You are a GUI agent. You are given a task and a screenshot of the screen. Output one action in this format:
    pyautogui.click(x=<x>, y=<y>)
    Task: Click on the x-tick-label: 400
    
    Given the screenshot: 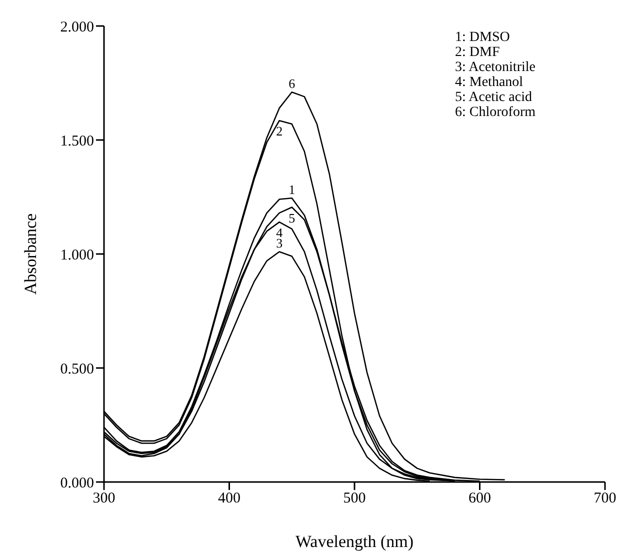 What is the action you would take?
    pyautogui.click(x=229, y=498)
    